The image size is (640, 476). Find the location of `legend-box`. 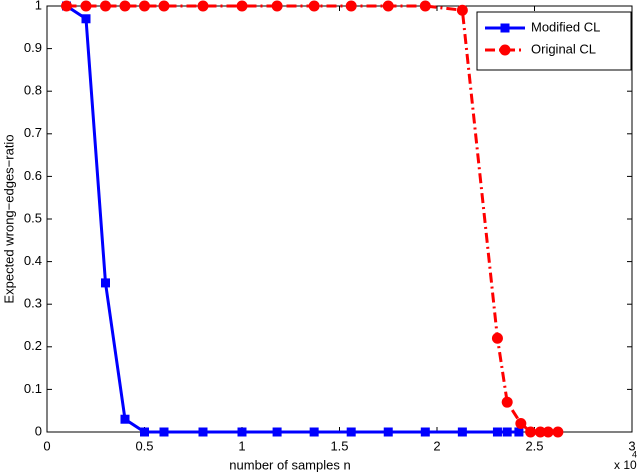

legend-box is located at coordinates (554, 41).